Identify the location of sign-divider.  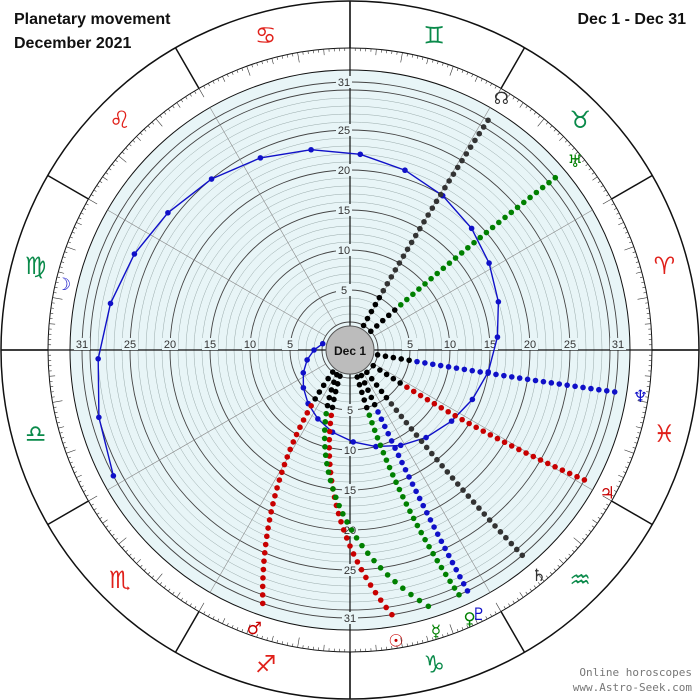
(68, 513).